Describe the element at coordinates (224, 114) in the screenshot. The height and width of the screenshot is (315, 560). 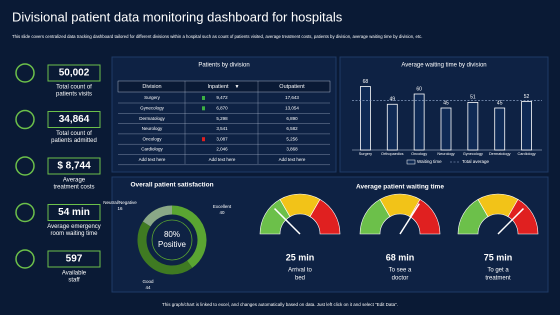
I see `table-panel` at that location.